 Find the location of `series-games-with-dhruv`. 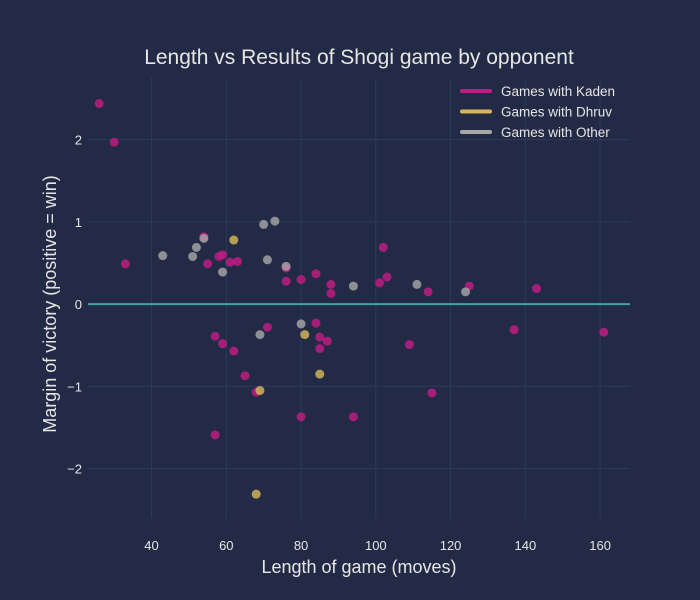

series-games-with-dhruv is located at coordinates (277, 367).